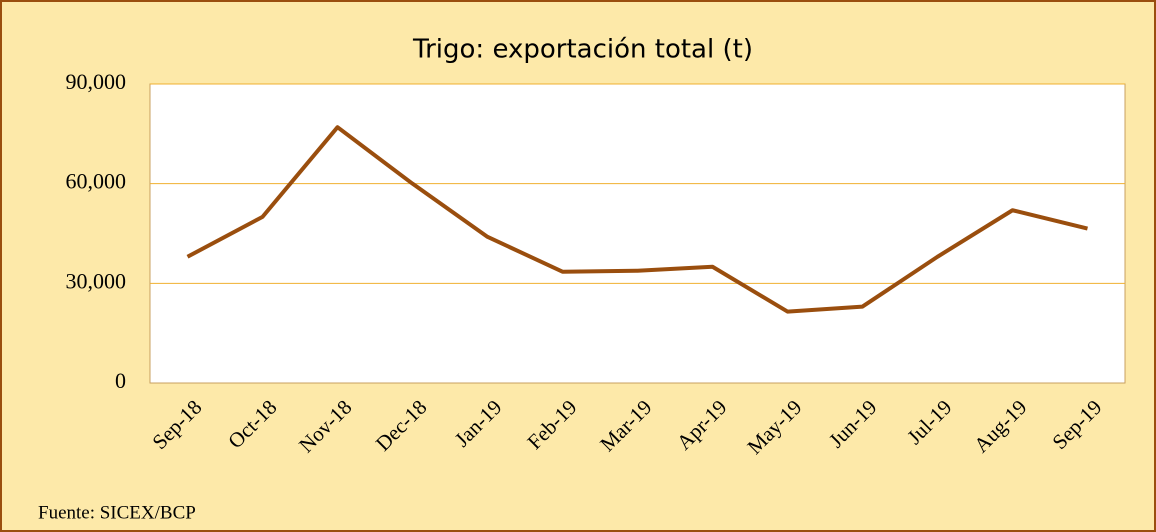 Image resolution: width=1156 pixels, height=532 pixels. What do you see at coordinates (96, 181) in the screenshot?
I see `y-tick-label: 60,000` at bounding box center [96, 181].